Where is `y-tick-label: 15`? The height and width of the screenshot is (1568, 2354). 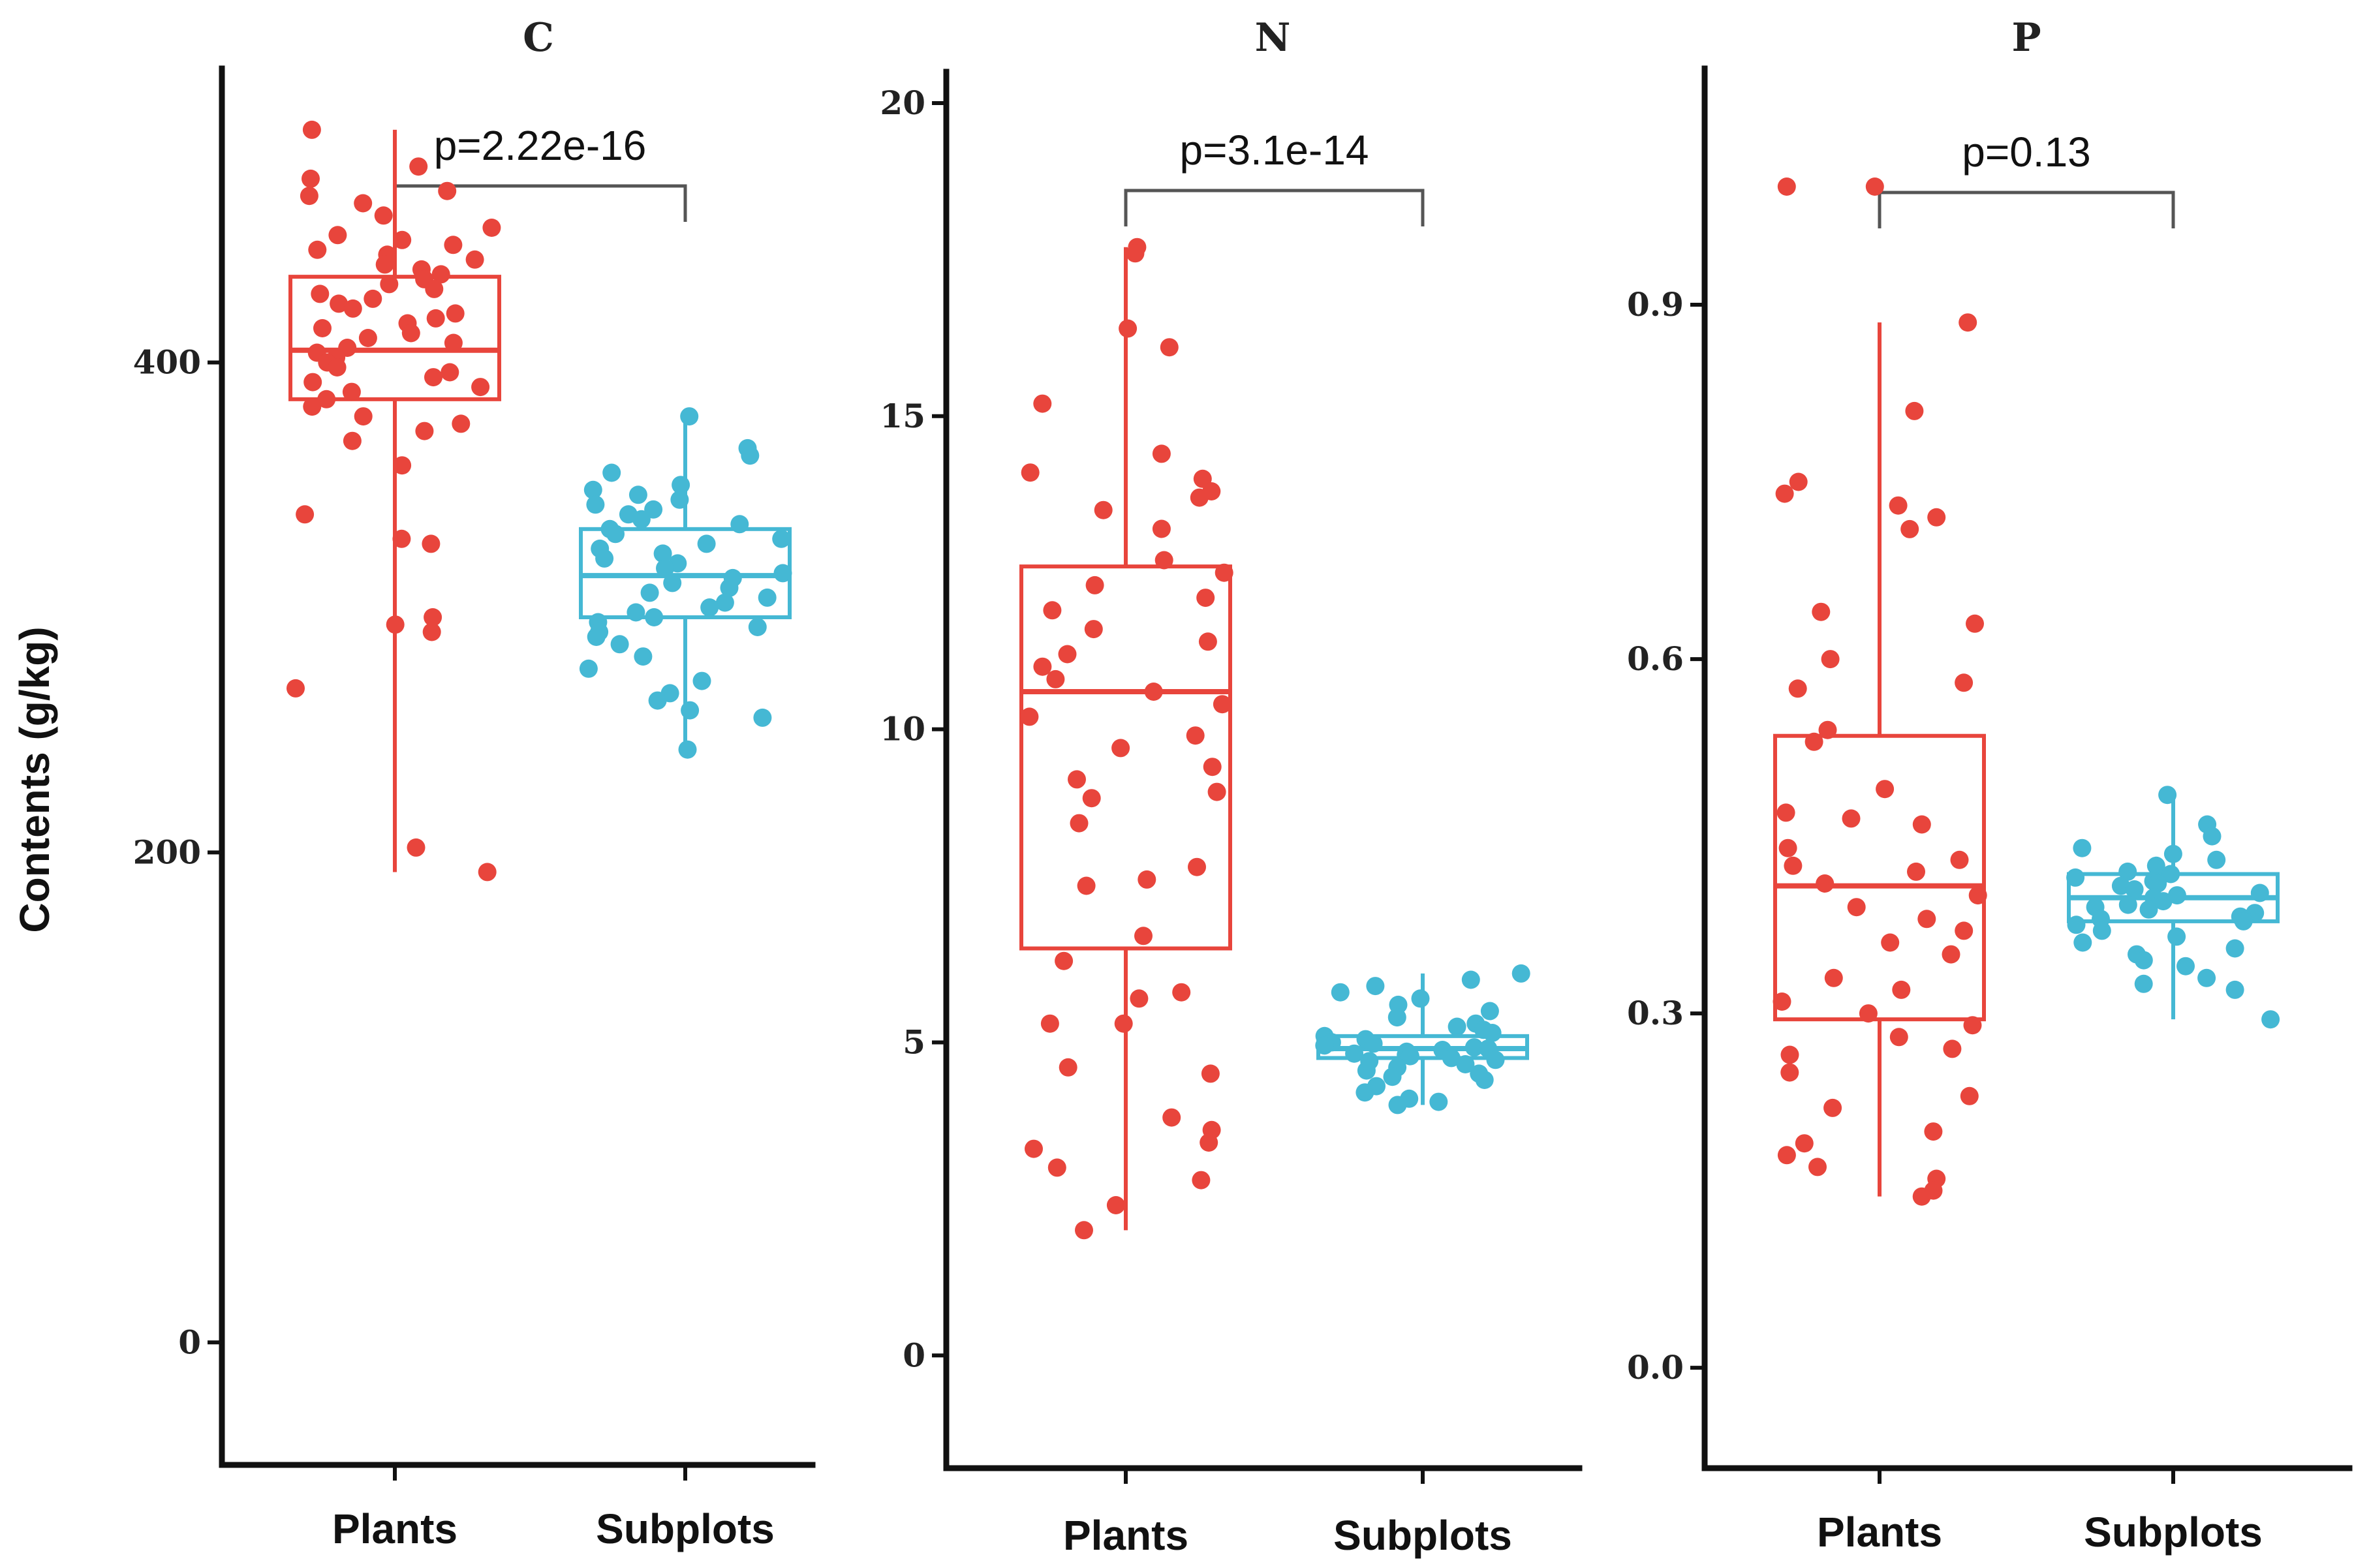
y-tick-label: 15 is located at coordinates (902, 416).